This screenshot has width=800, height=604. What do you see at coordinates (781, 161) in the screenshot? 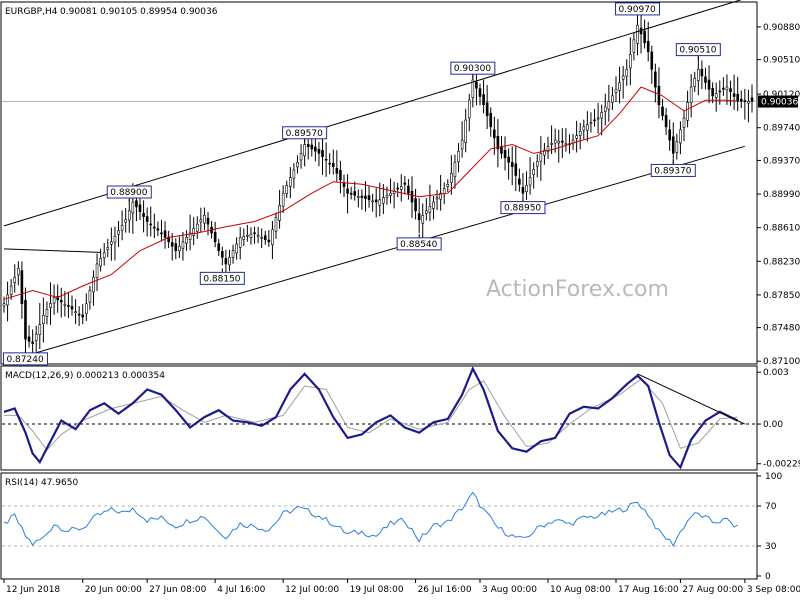
I see `price-ytick-label: 0.89370` at bounding box center [781, 161].